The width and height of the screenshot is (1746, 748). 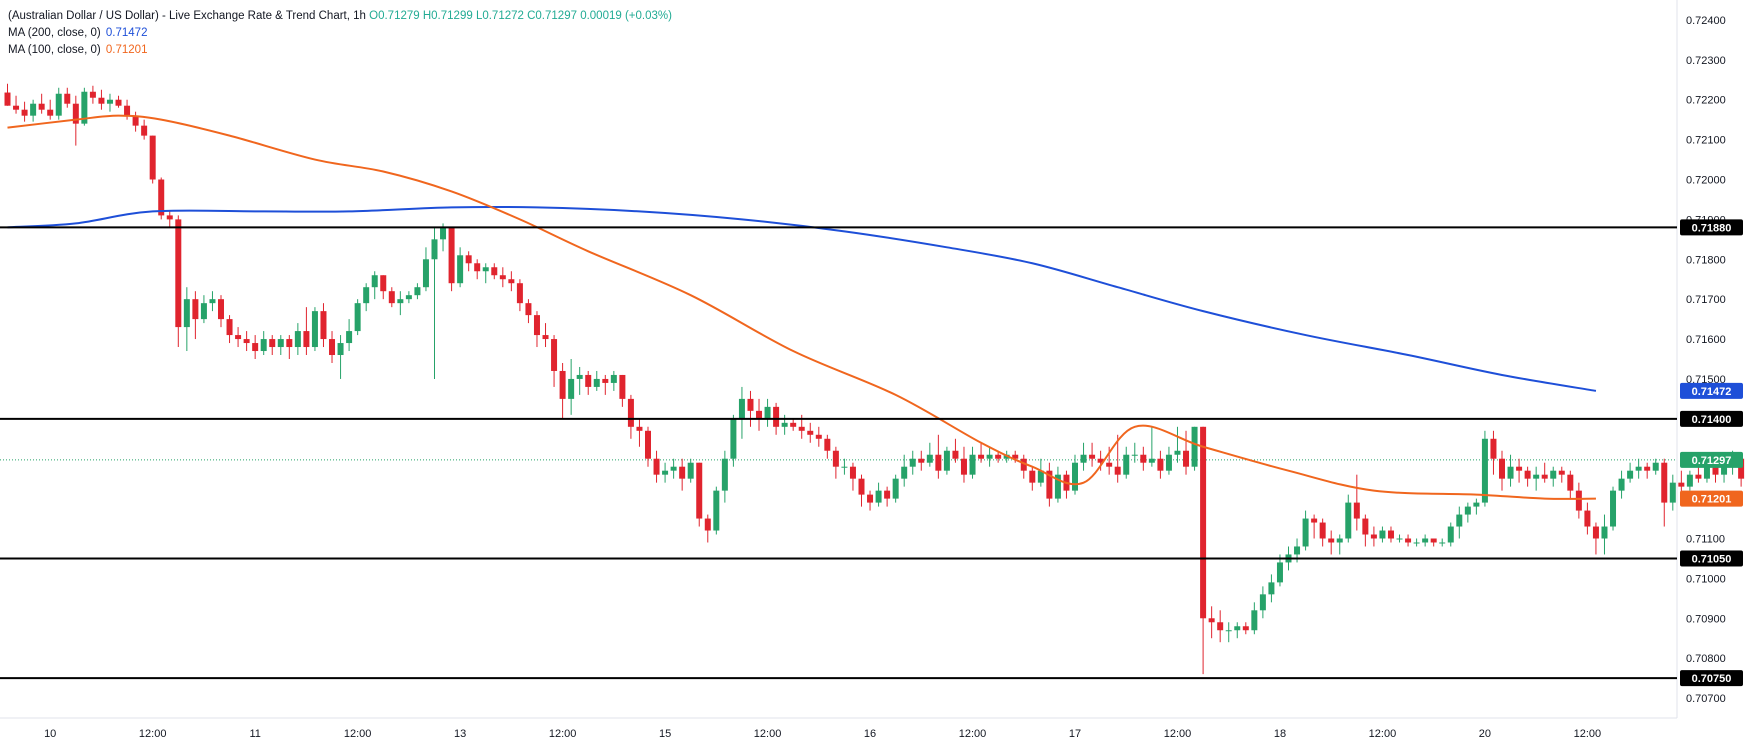 I want to click on legend-ma100-row: MA (100, close, 0) 0.71201, so click(x=340, y=50).